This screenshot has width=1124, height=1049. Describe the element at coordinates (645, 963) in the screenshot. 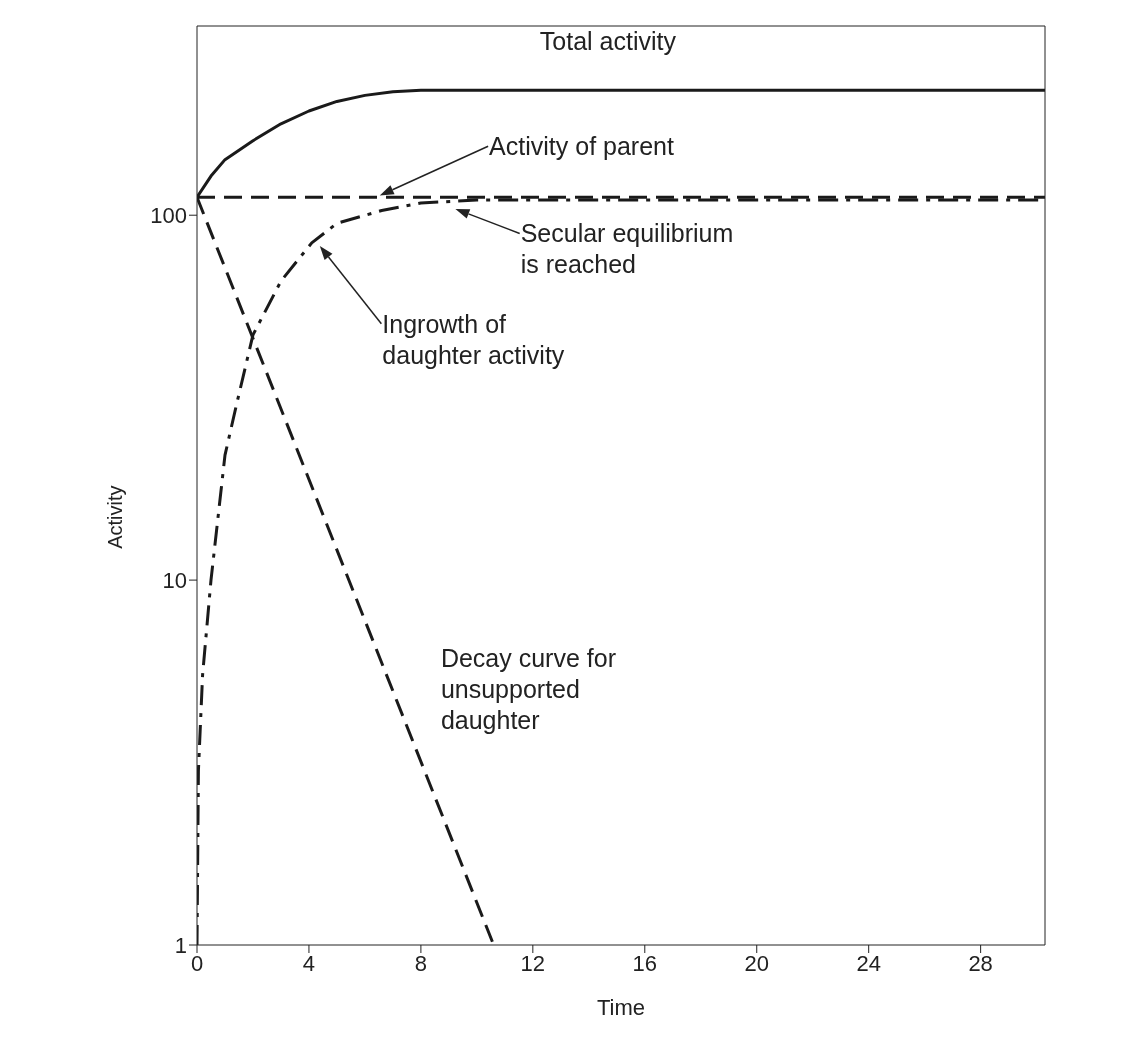

I see `x-tick-label: 16` at that location.